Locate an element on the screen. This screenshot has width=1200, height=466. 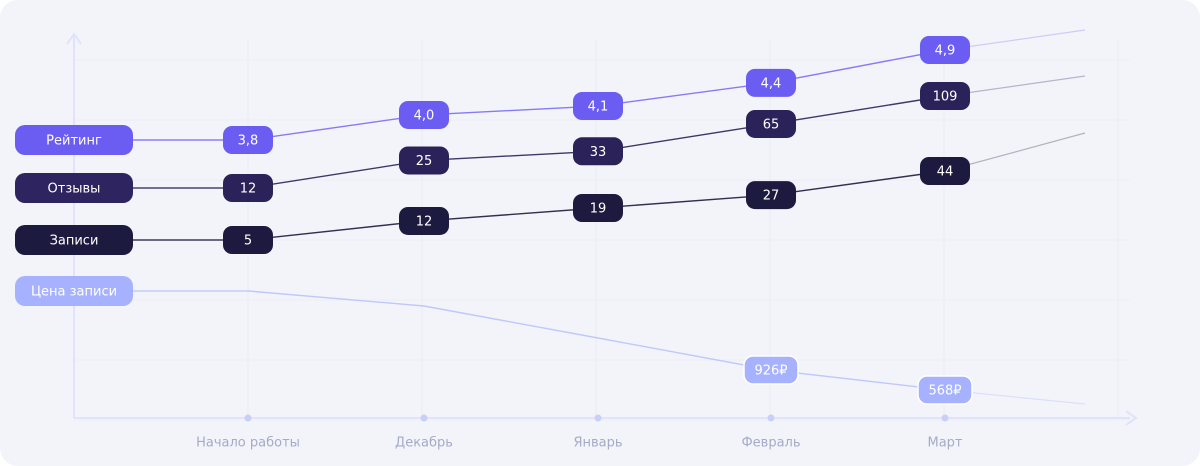
data-point-label: 19 is located at coordinates (598, 209).